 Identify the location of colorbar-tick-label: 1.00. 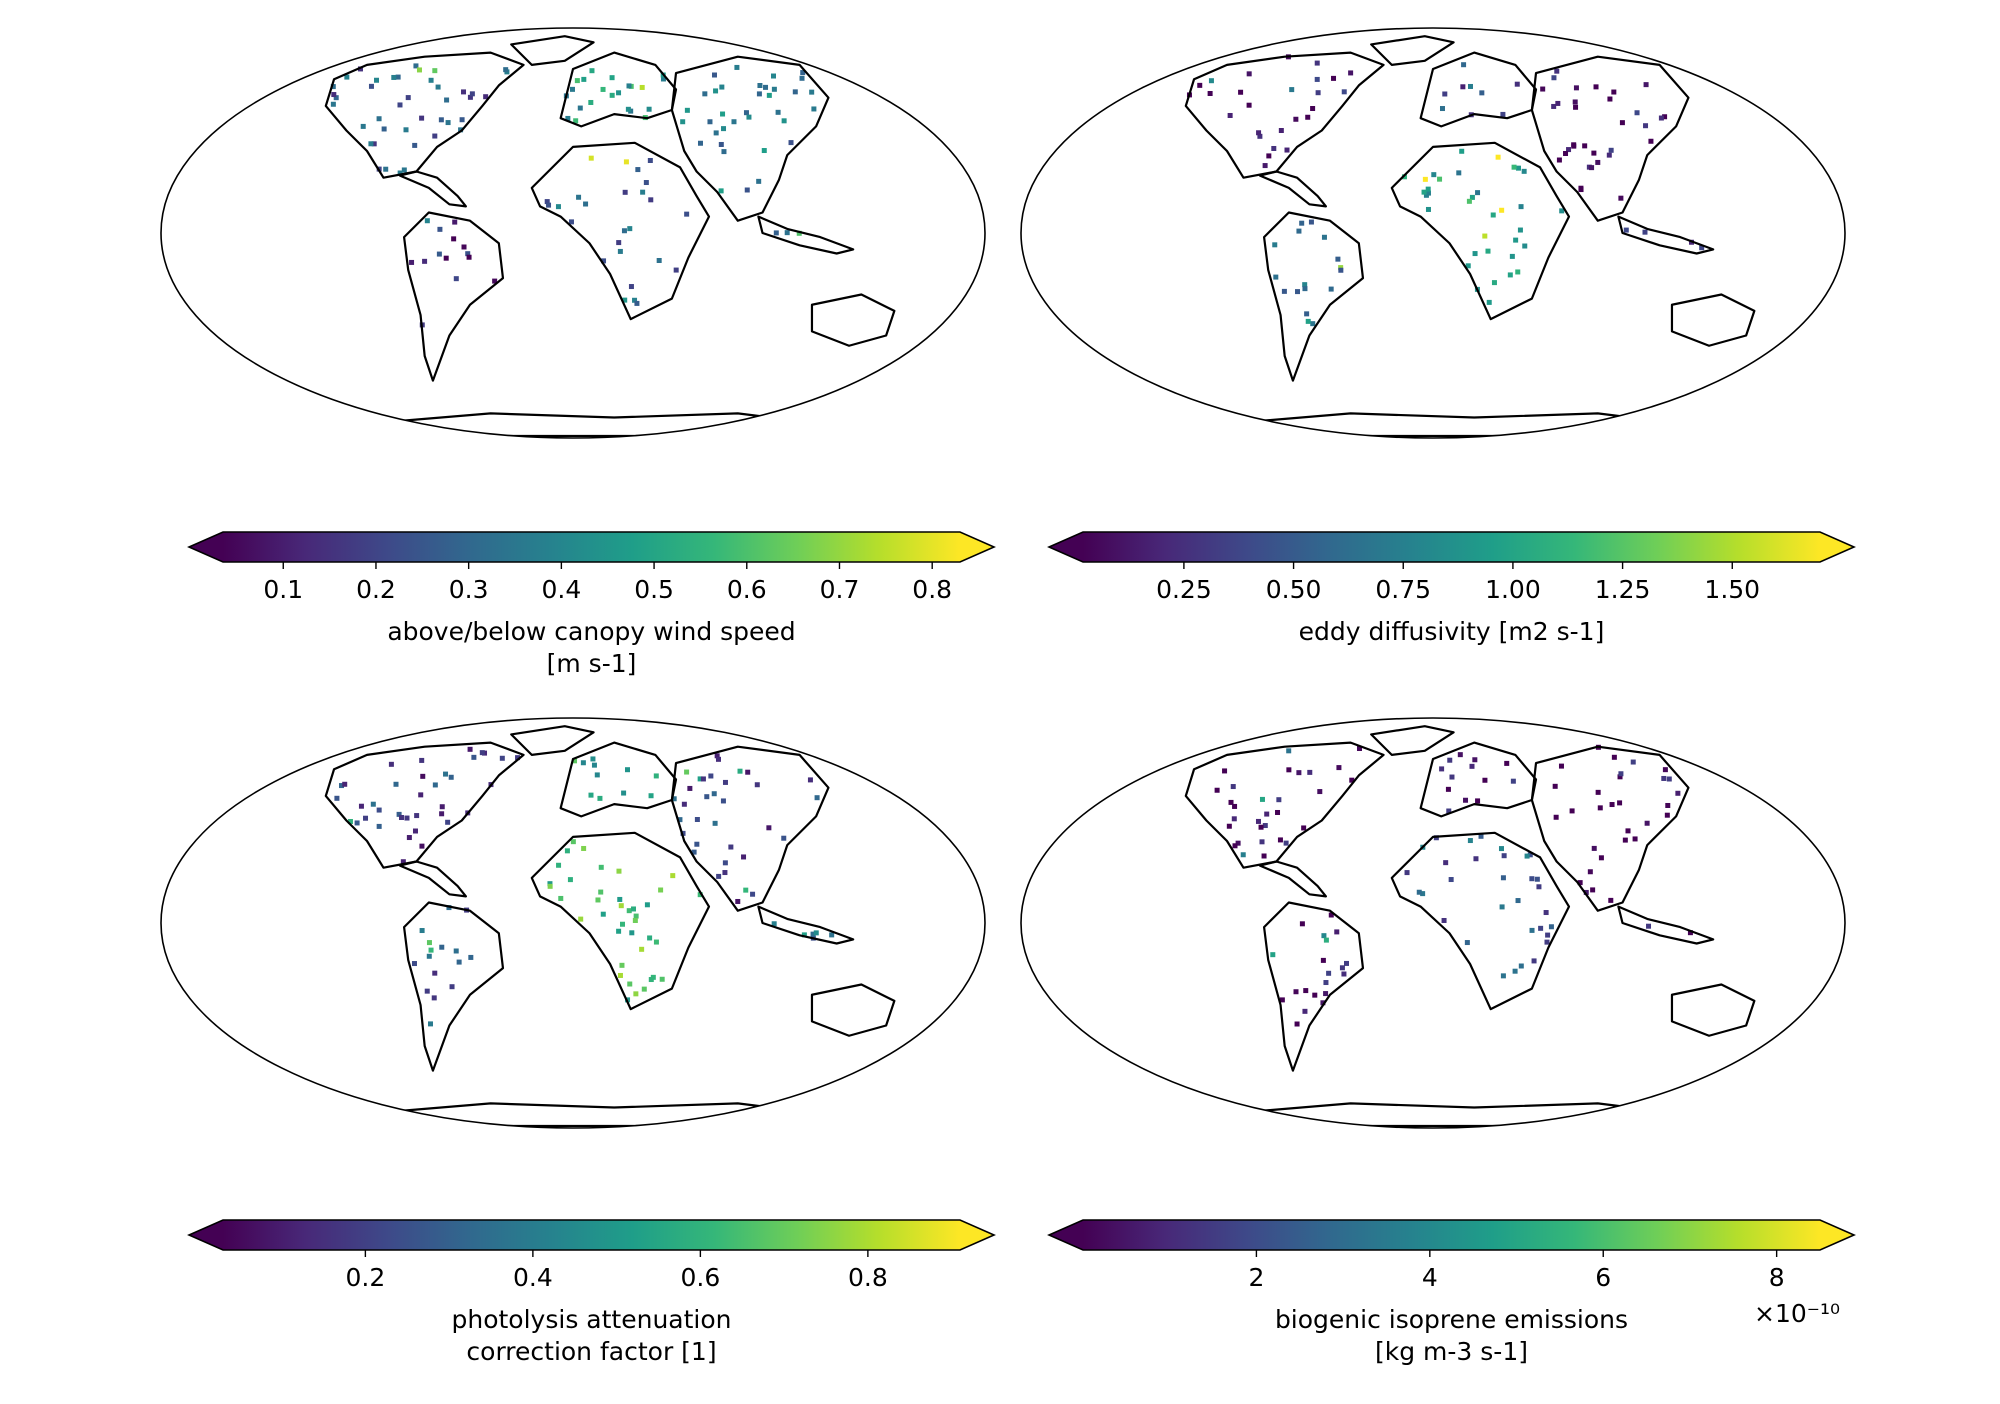
(1513, 589).